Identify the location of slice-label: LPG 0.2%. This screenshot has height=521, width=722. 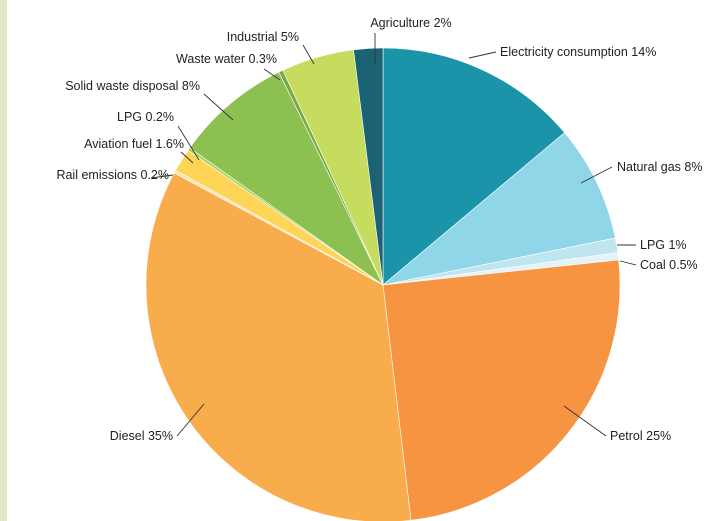
(145, 117).